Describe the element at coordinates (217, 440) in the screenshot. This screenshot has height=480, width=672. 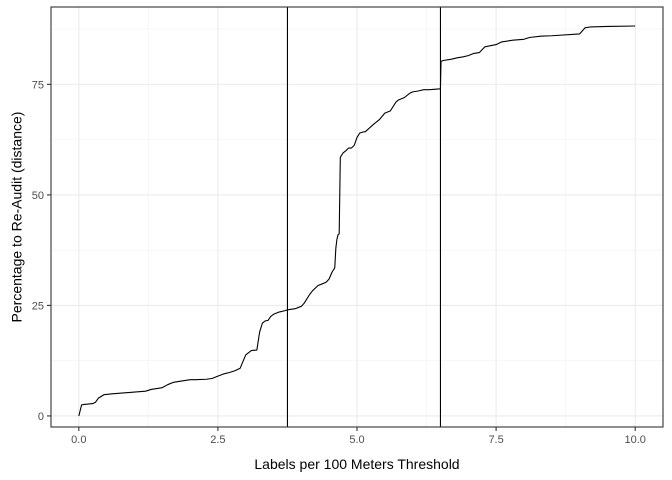
I see `x-tick-label: 2.5` at that location.